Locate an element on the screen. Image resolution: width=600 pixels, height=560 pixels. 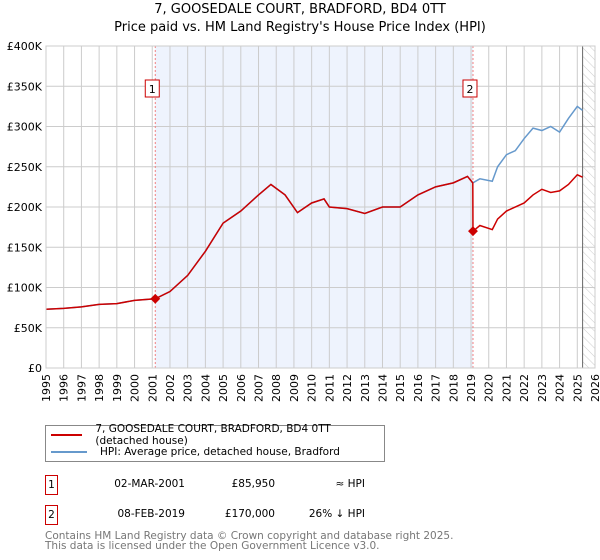
sale-label: 2 is located at coordinates (469, 89).